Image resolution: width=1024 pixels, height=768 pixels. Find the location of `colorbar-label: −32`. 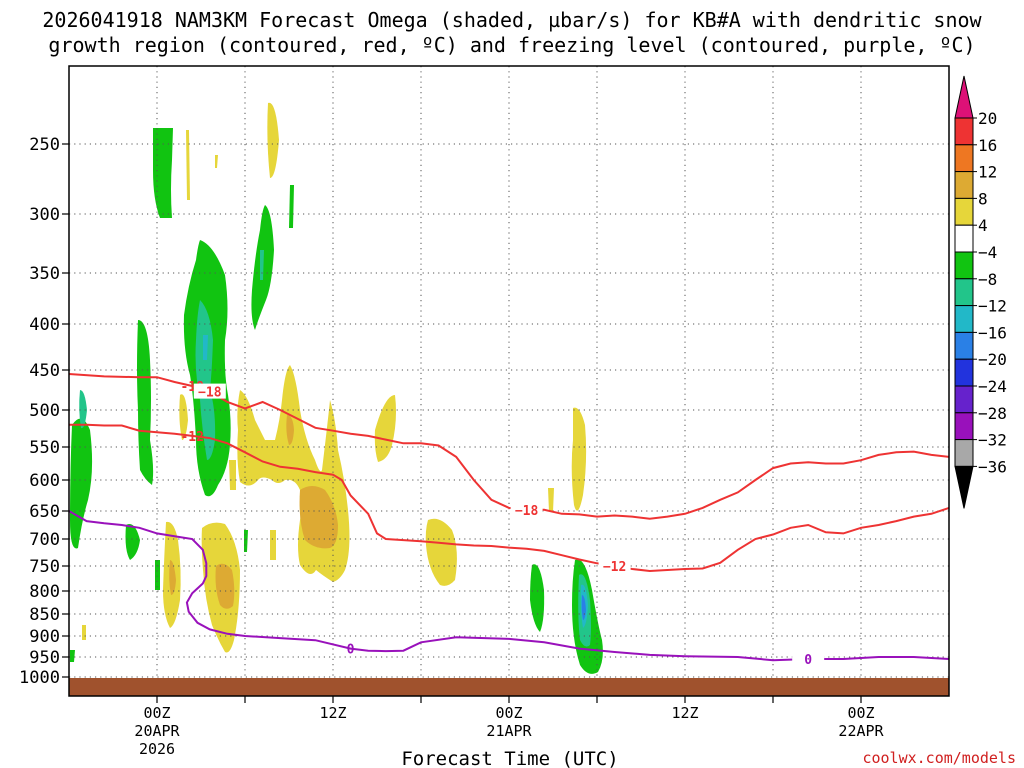

colorbar-label: −32 is located at coordinates (992, 440).